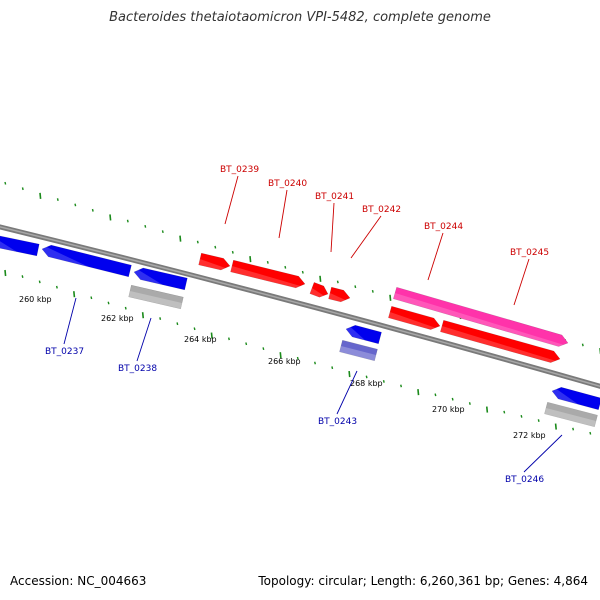 Image resolution: width=600 pixels, height=600 pixels. What do you see at coordinates (381, 210) in the screenshot?
I see `gene-label: BT_0242` at bounding box center [381, 210].